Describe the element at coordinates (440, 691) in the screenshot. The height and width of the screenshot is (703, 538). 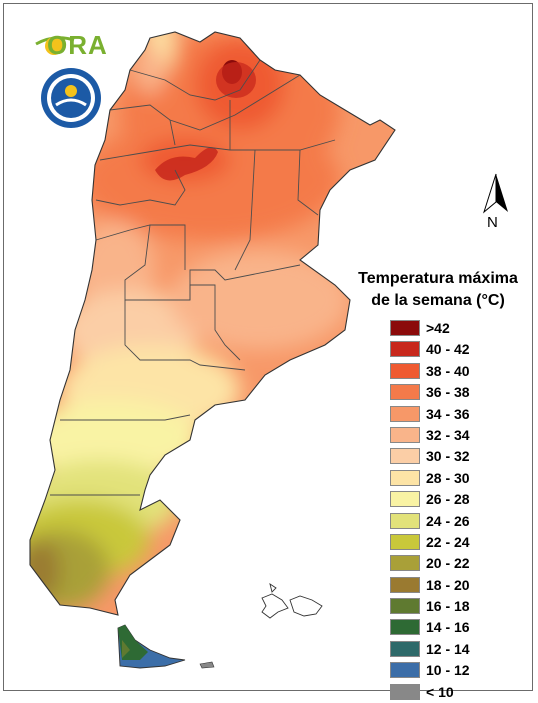
I see `legend-label: < 10` at that location.